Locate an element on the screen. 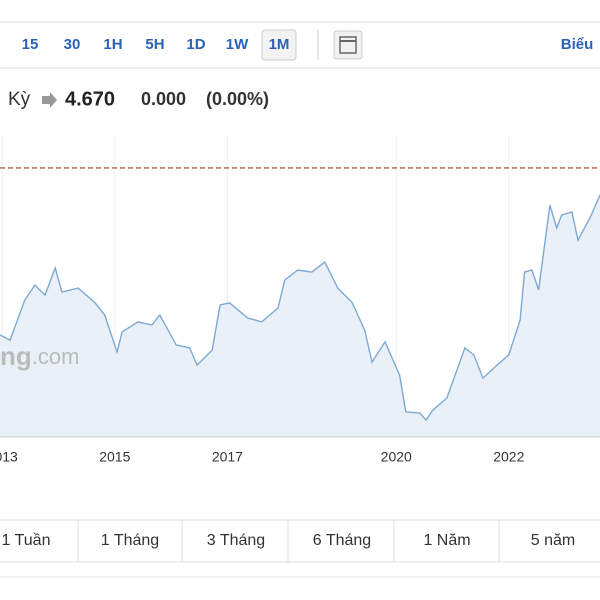 This screenshot has width=600, height=600. x-tick-label: 2022 is located at coordinates (508, 457).